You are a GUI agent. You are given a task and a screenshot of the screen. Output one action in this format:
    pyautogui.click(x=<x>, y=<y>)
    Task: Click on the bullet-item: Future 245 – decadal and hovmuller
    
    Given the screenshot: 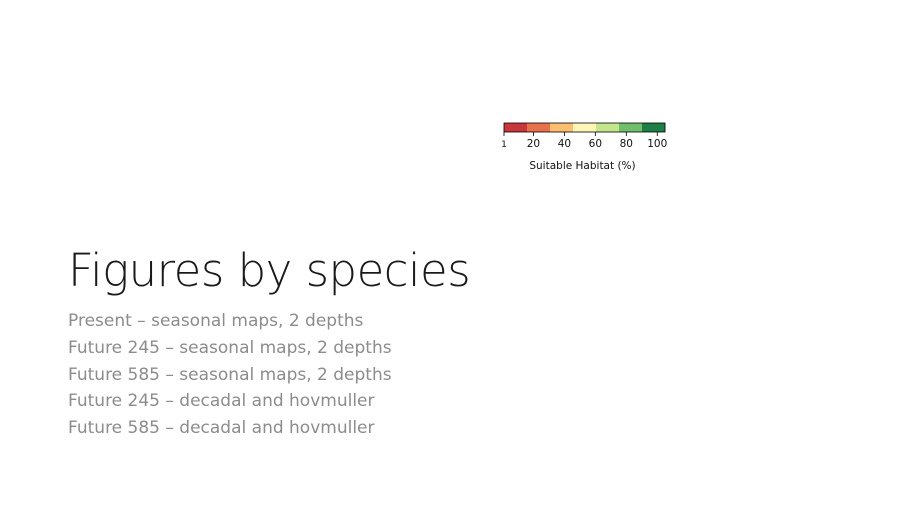 What is the action you would take?
    pyautogui.click(x=221, y=401)
    